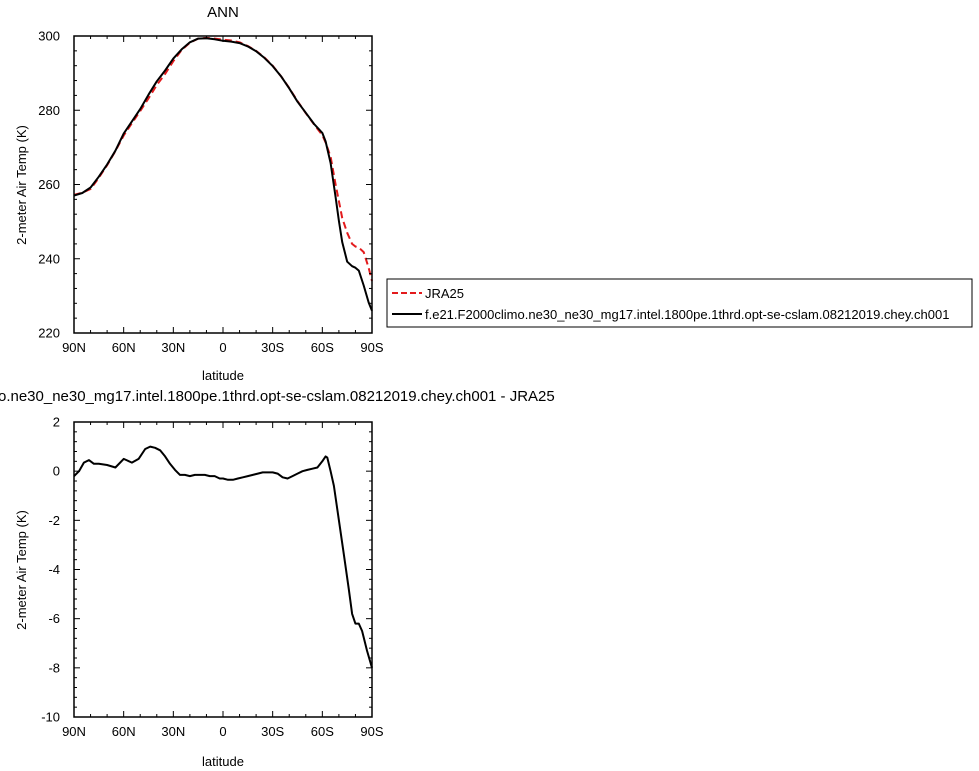 Image resolution: width=979 pixels, height=771 pixels. What do you see at coordinates (49, 258) in the screenshot?
I see `top-y-tick-label: 240` at bounding box center [49, 258].